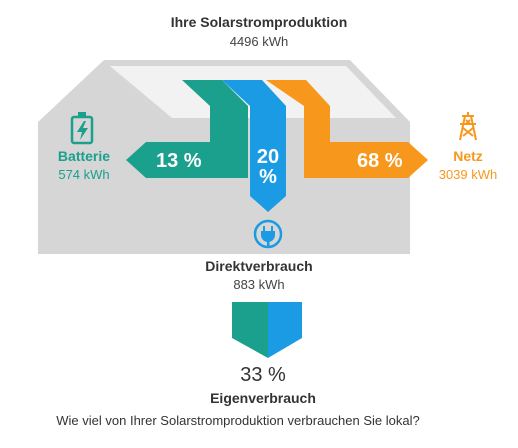 The width and height of the screenshot is (518, 448). Describe the element at coordinates (268, 157) in the screenshot. I see `direct-percent-number: 20` at that location.